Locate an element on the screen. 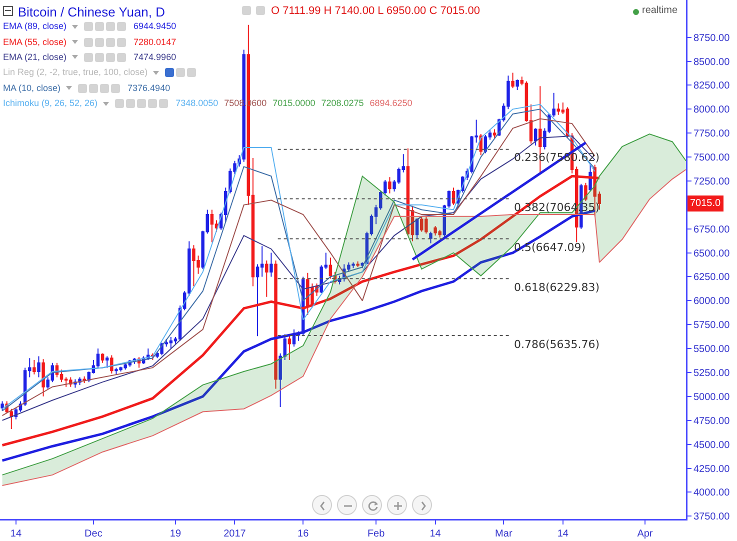 Image resolution: width=737 pixels, height=541 pixels. y-tick-label: 8000.00 is located at coordinates (712, 110).